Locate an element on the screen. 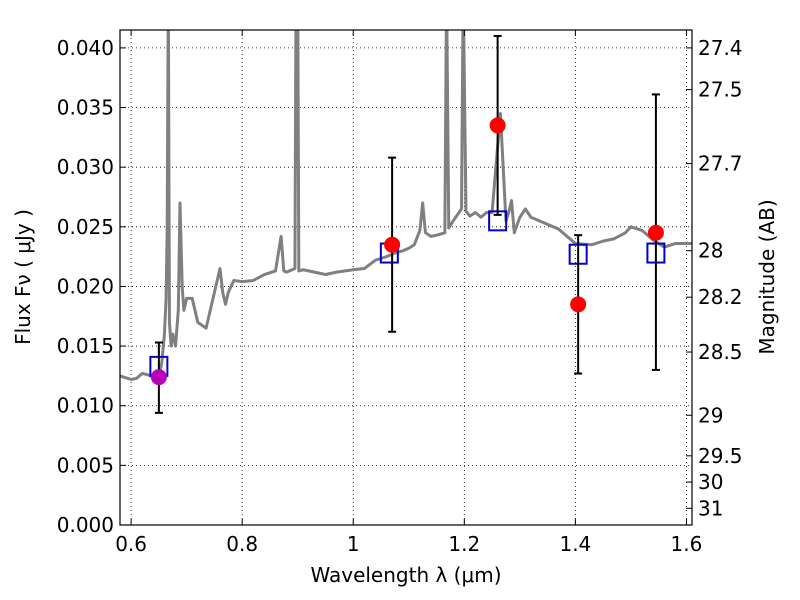 The width and height of the screenshot is (800, 600). right-tick-label: 27.5 is located at coordinates (720, 90).